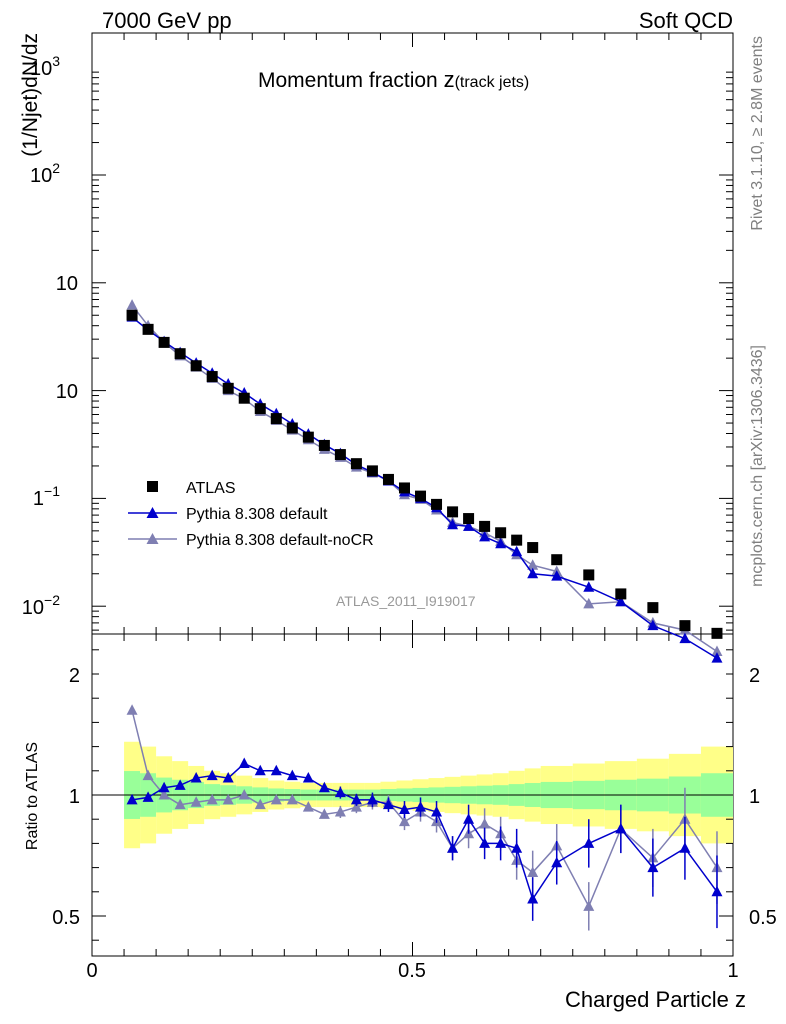  Describe the element at coordinates (393, 79) in the screenshot. I see `plot-title: Momentum fraction z(track jets)` at that location.